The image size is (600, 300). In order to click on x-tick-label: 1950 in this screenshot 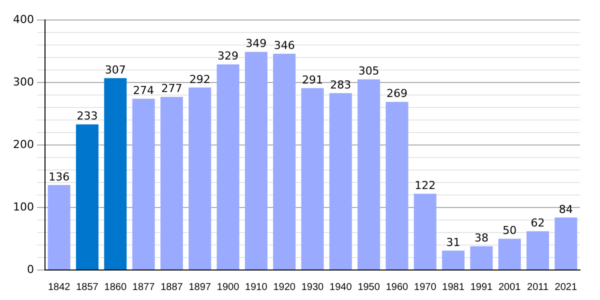, I will do `click(369, 287)`.